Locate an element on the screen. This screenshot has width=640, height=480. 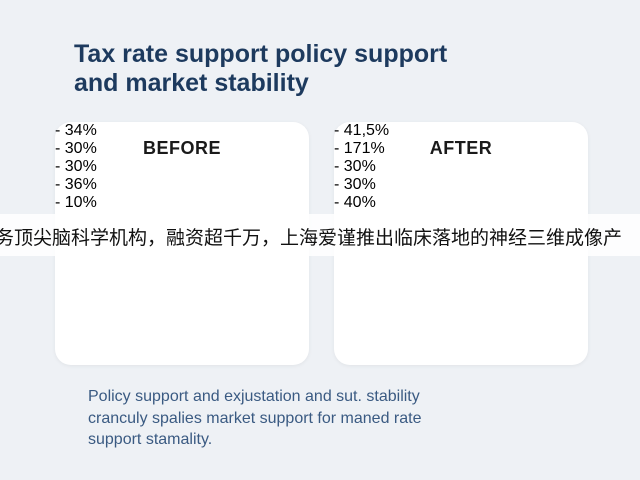
list-item: - 36% is located at coordinates (76, 184).